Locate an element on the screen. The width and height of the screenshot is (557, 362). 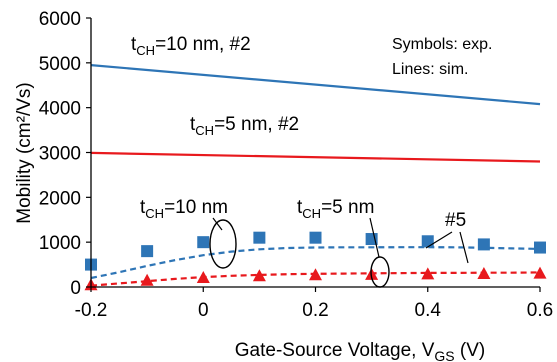
y-tick-label: 0 is located at coordinates (75, 288).